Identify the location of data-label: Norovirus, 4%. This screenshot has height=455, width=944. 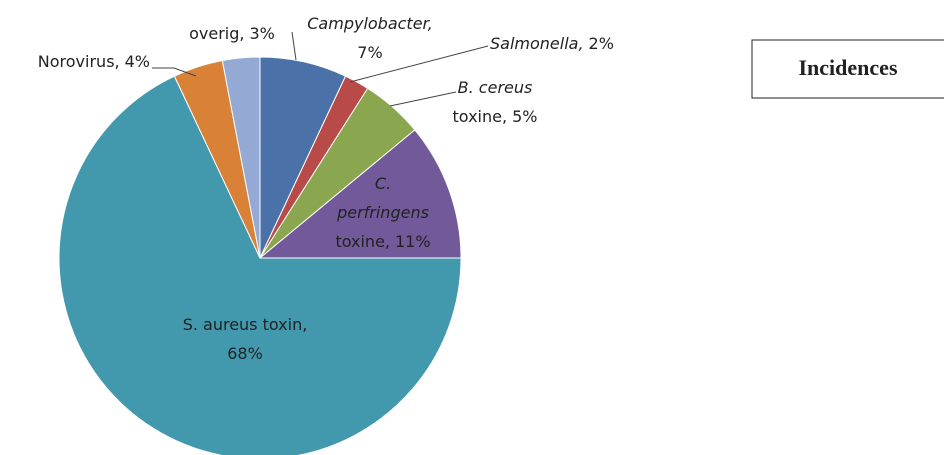
(94, 61).